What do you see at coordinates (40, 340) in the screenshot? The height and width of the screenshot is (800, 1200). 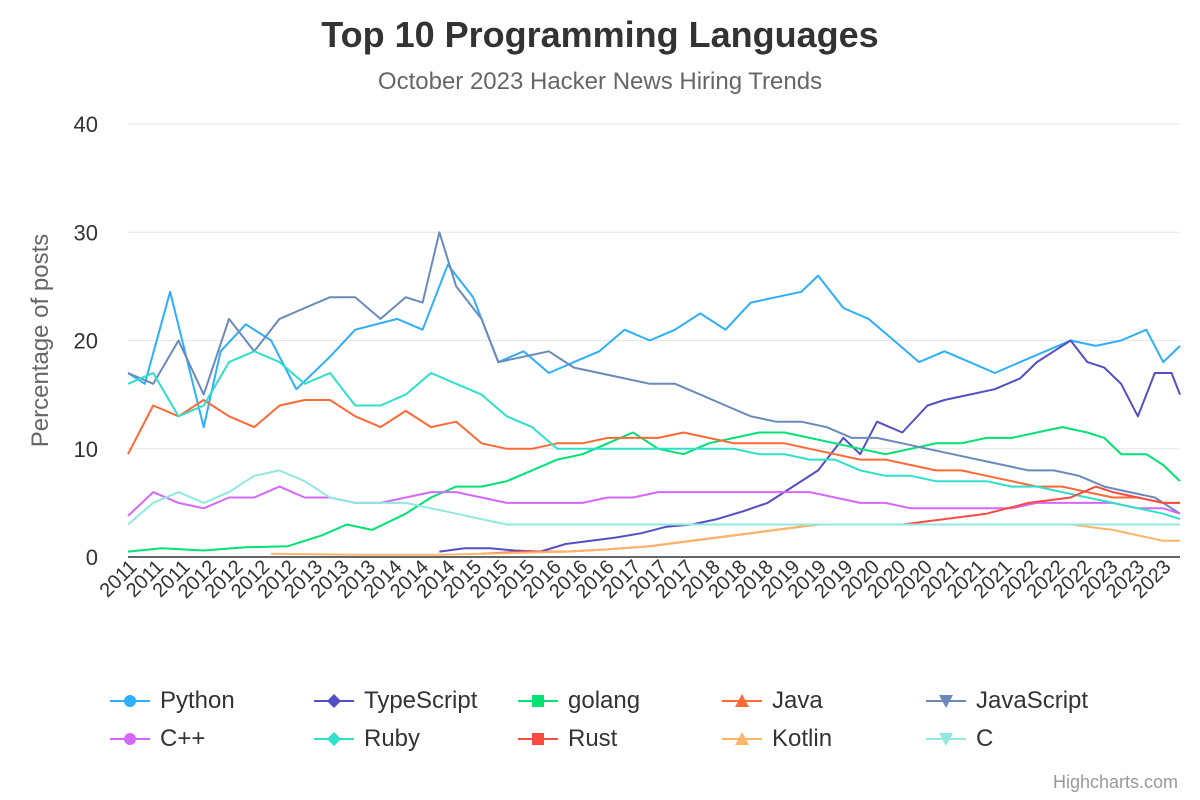 I see `y-axis-title: Percentage of posts` at bounding box center [40, 340].